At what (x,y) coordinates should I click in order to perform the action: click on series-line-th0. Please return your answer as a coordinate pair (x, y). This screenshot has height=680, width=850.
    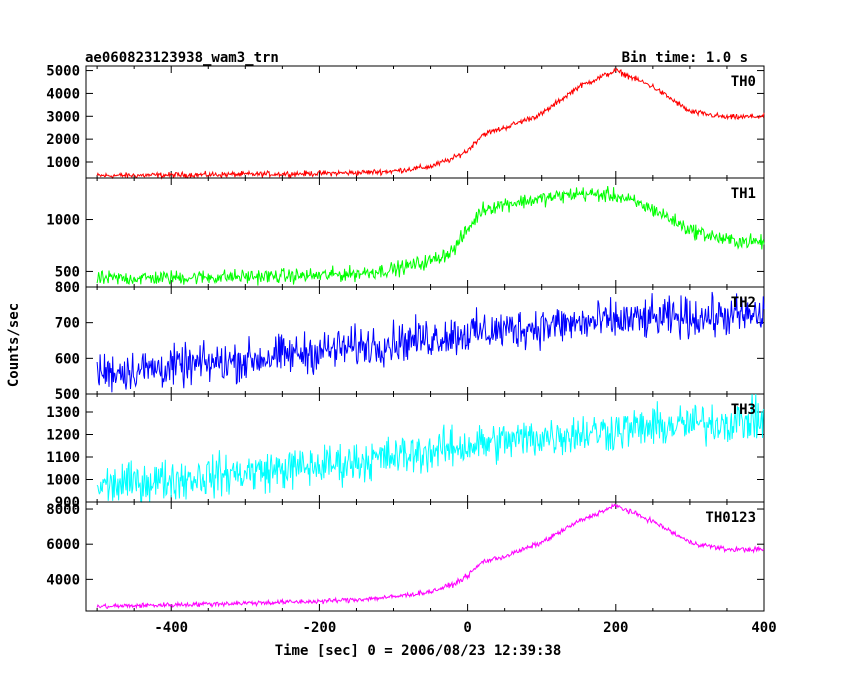
    Looking at the image, I should click on (430, 123).